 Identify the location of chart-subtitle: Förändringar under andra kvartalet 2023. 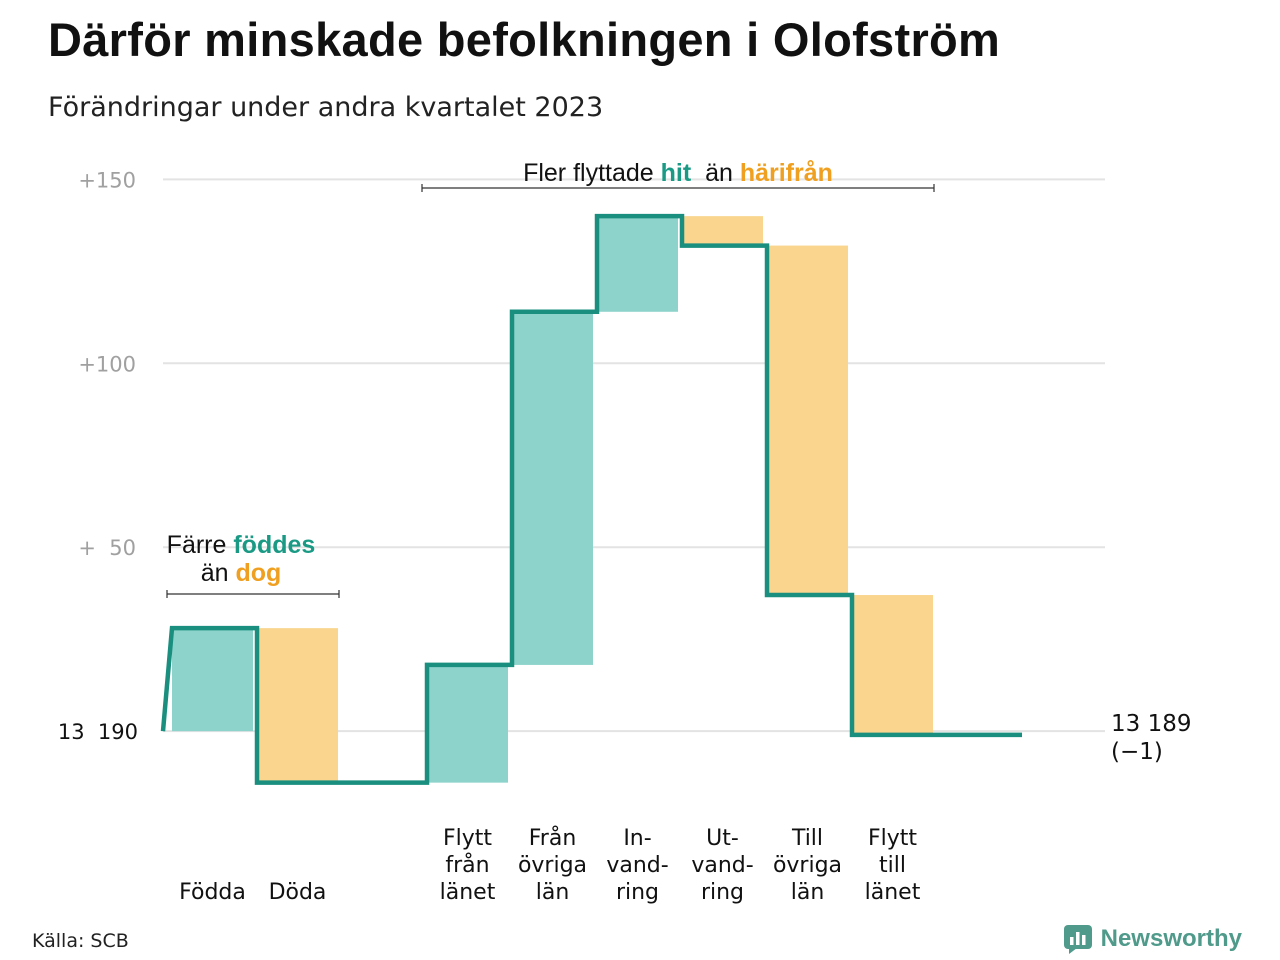
(326, 107).